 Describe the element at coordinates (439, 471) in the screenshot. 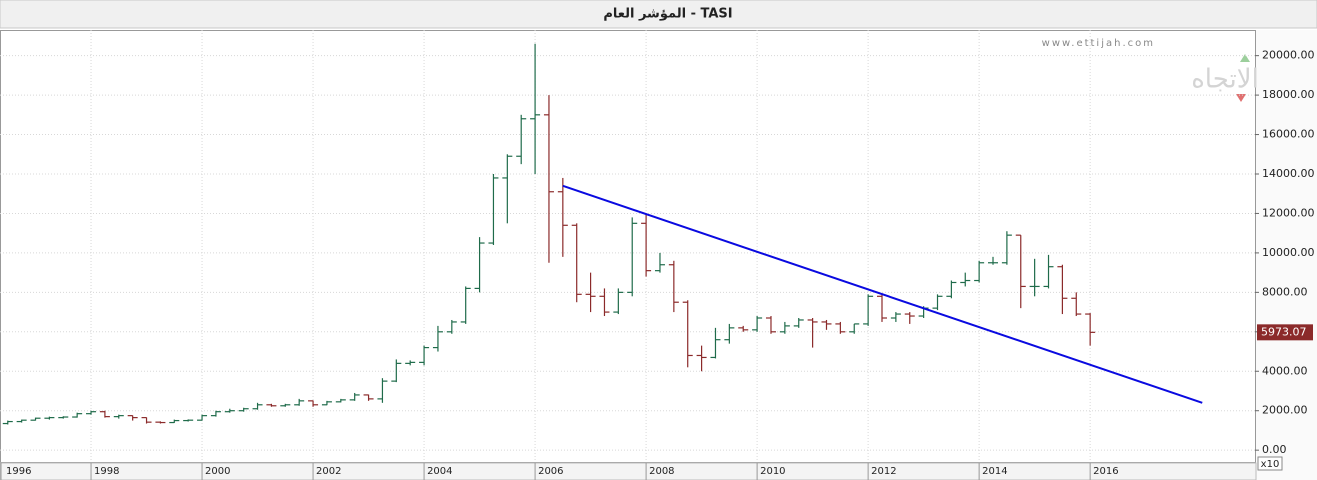

I see `x-tick-label: 2004` at that location.